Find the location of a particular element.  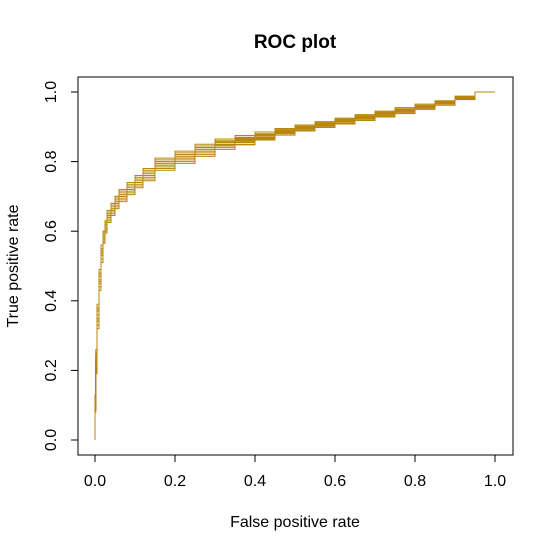

x-tick-label: 0.2 is located at coordinates (175, 481).